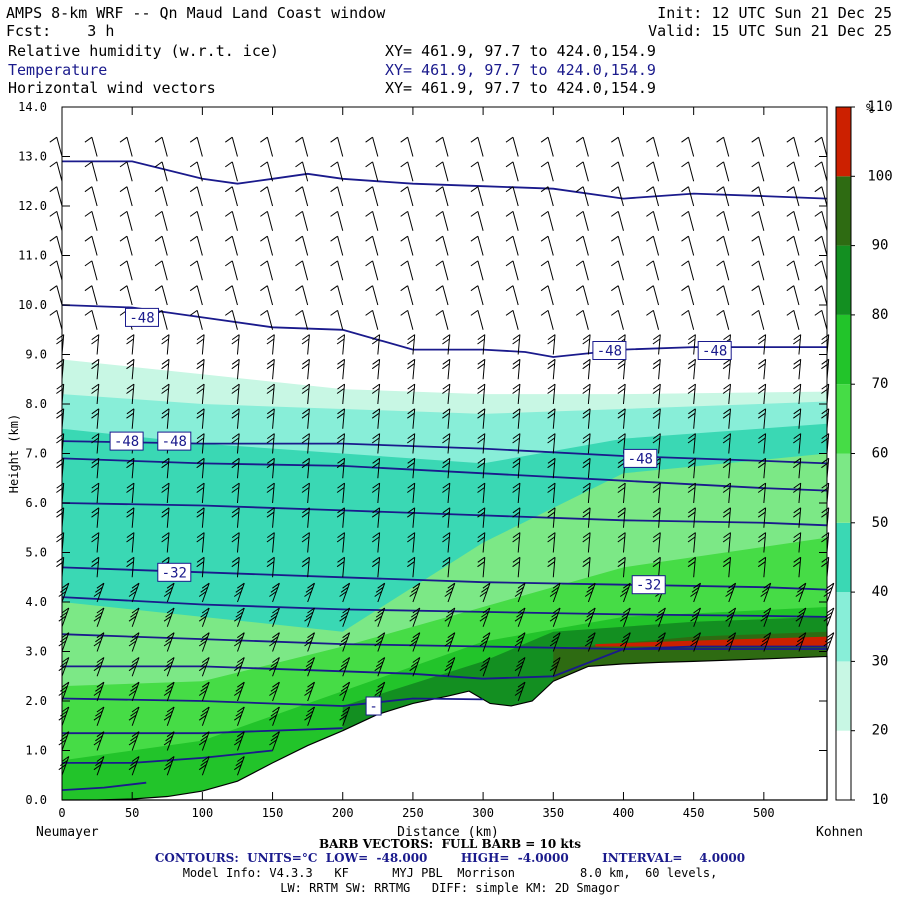  I want to click on x-tick-label: 500, so click(764, 813).